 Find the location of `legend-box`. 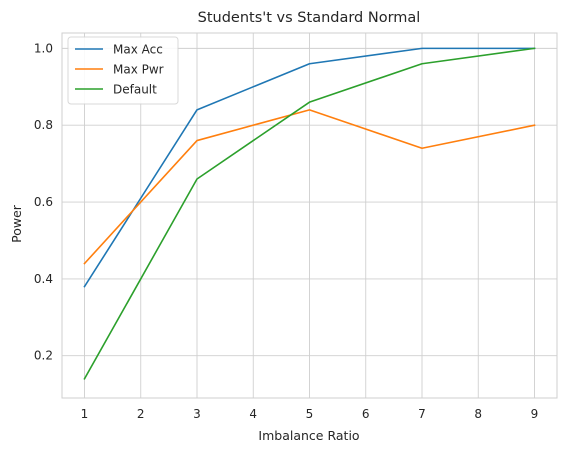

legend-box is located at coordinates (123, 70).